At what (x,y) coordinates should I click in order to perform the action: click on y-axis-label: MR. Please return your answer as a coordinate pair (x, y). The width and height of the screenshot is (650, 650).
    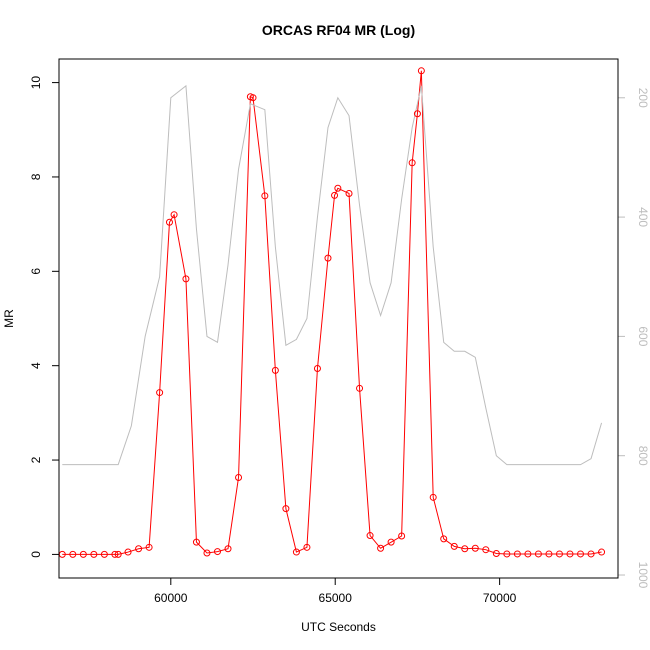
    Looking at the image, I should click on (9, 318).